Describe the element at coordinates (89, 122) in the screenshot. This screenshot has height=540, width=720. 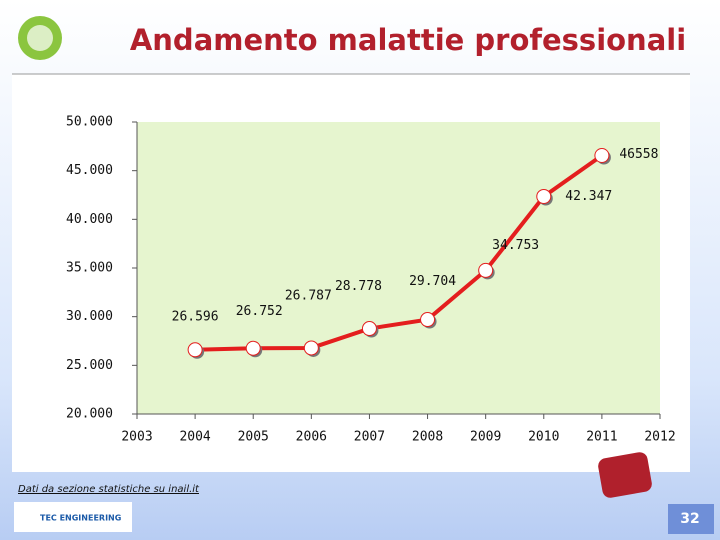
I see `y-tick-label: 50.000` at that location.